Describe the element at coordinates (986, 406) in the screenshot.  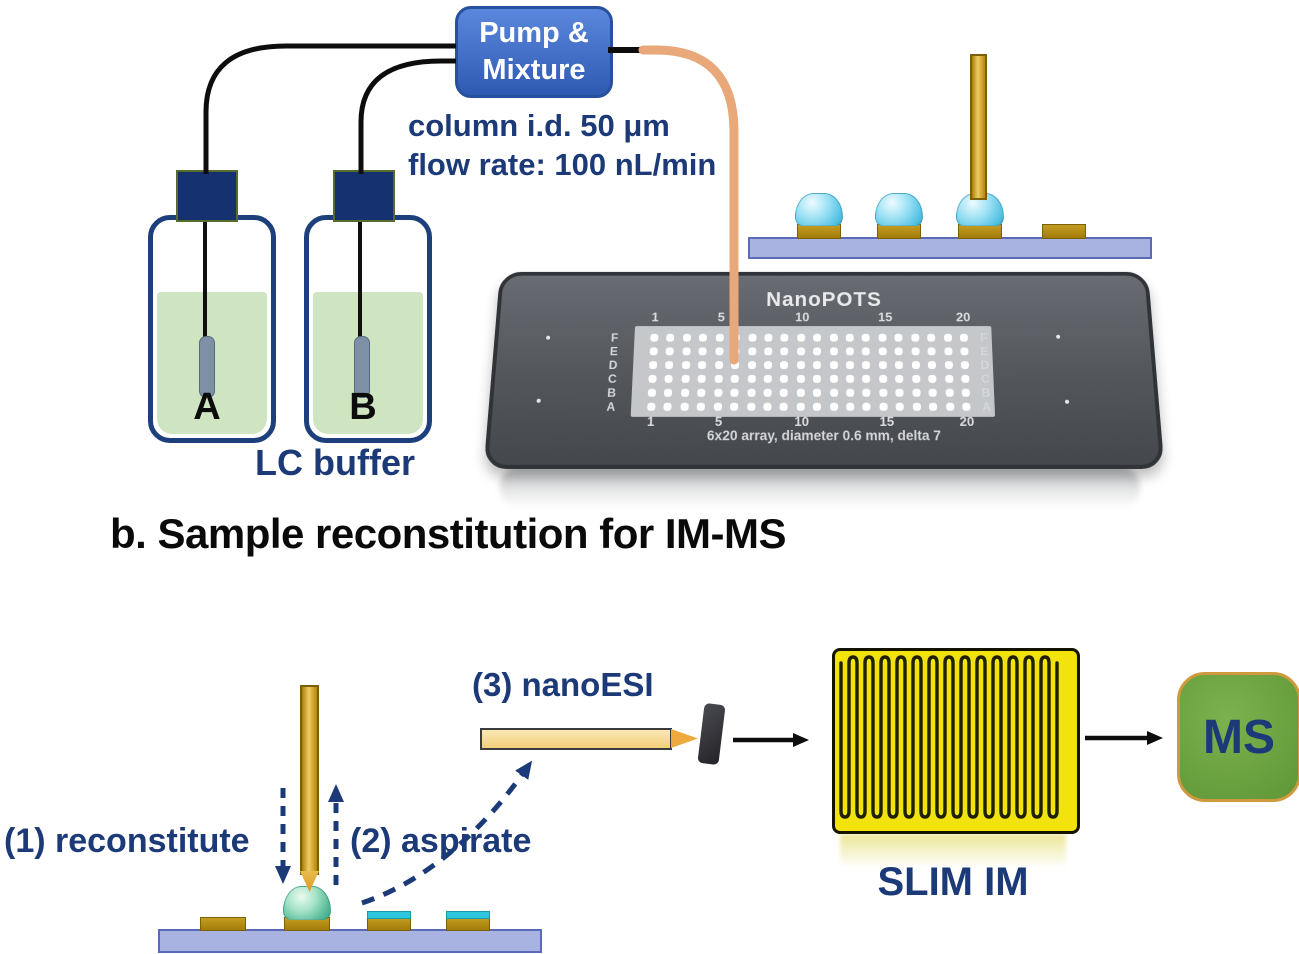
I see `chip-row-label-right-A: A` at that location.